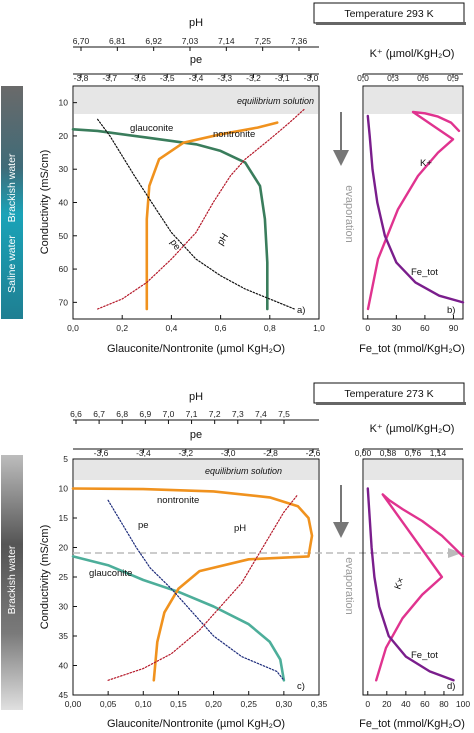 The height and width of the screenshot is (733, 474). What do you see at coordinates (262, 41) in the screenshot?
I see `panel-a-ph-tick-label: 7,25` at bounding box center [262, 41].